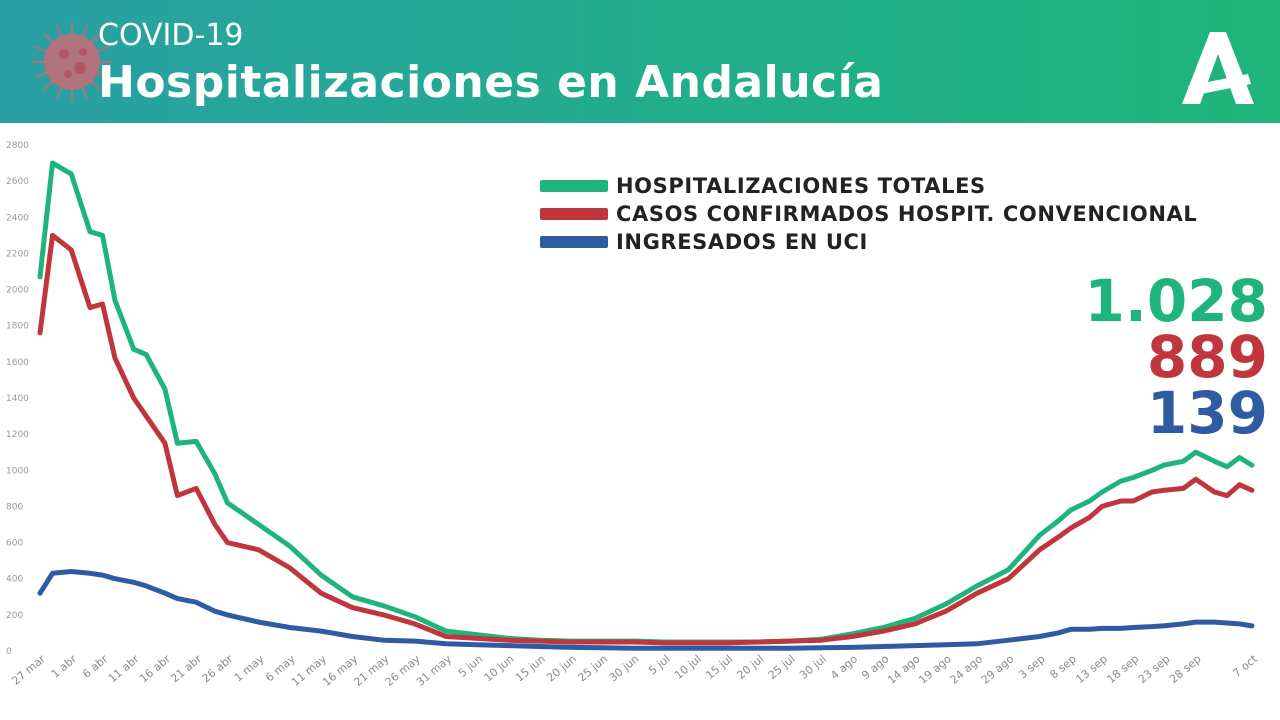  What do you see at coordinates (561, 668) in the screenshot?
I see `x-tick-label: 20 jun` at bounding box center [561, 668].